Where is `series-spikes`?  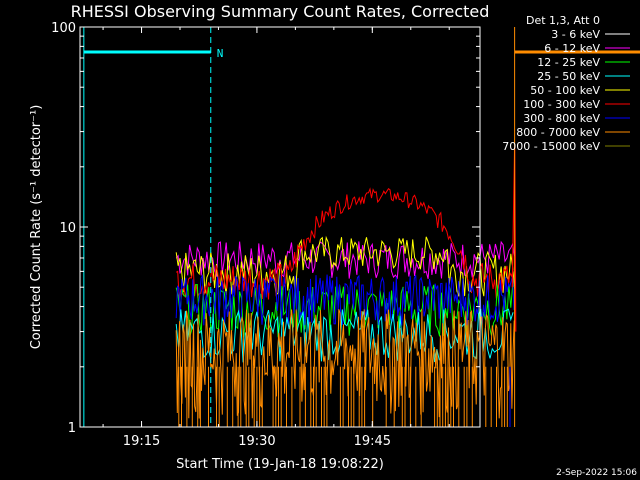 series-spikes is located at coordinates (344, 396).